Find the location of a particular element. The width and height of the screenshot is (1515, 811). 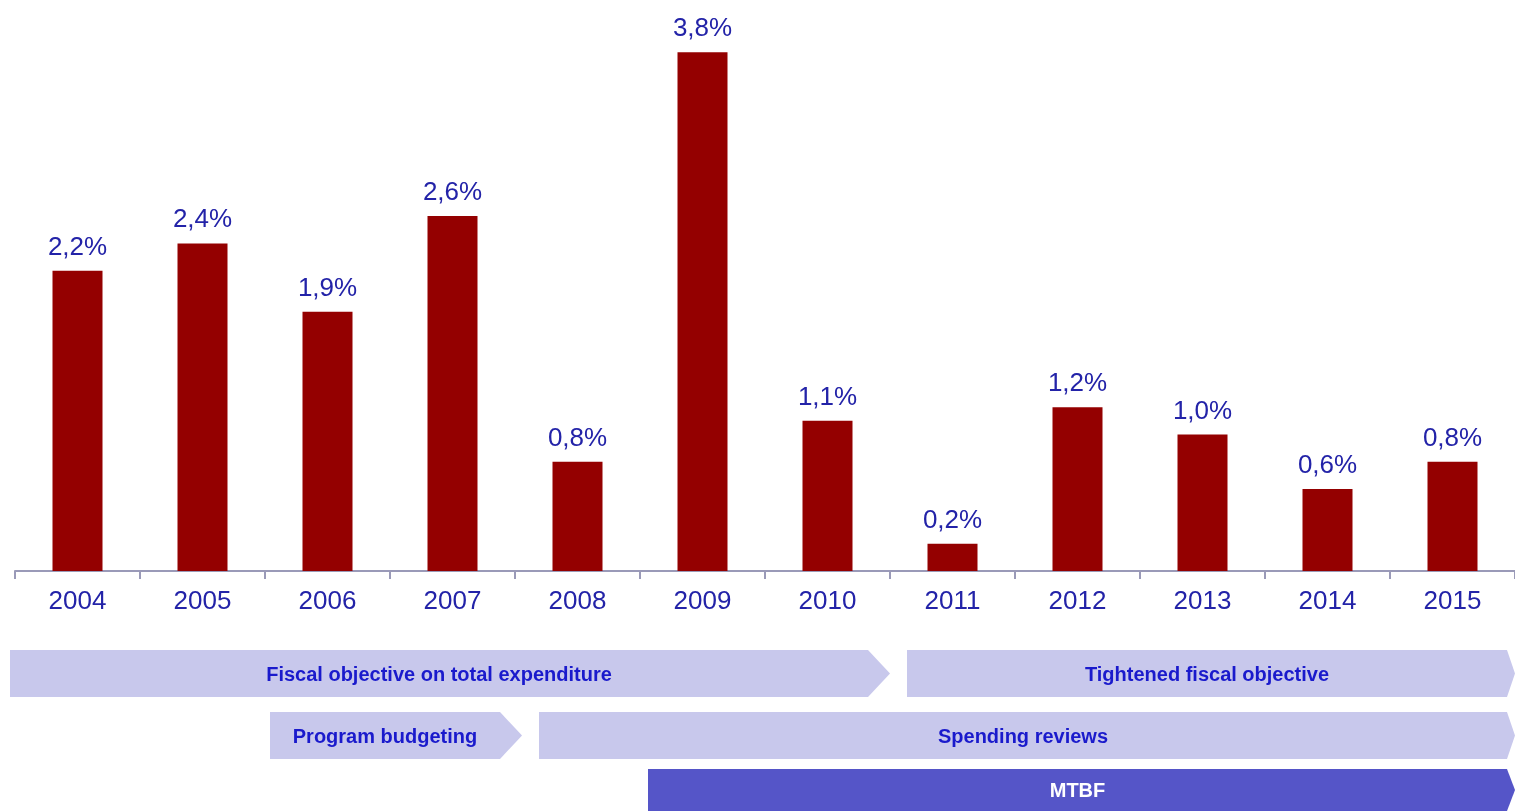

x-tick-label: 2008 is located at coordinates (577, 600).